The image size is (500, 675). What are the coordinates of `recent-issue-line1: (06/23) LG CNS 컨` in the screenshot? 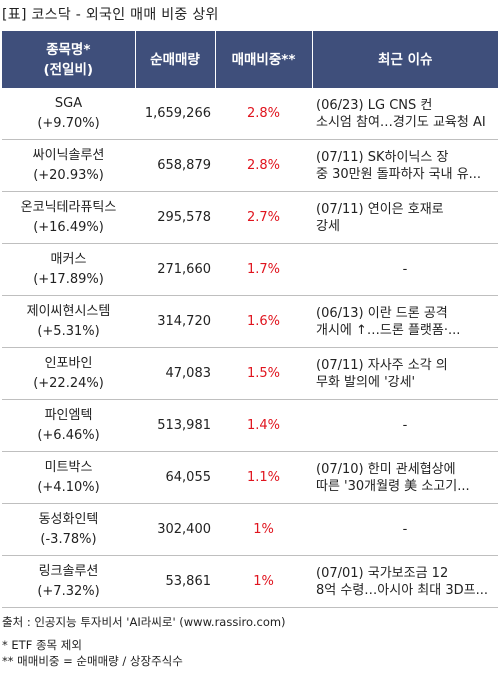 It's located at (374, 105).